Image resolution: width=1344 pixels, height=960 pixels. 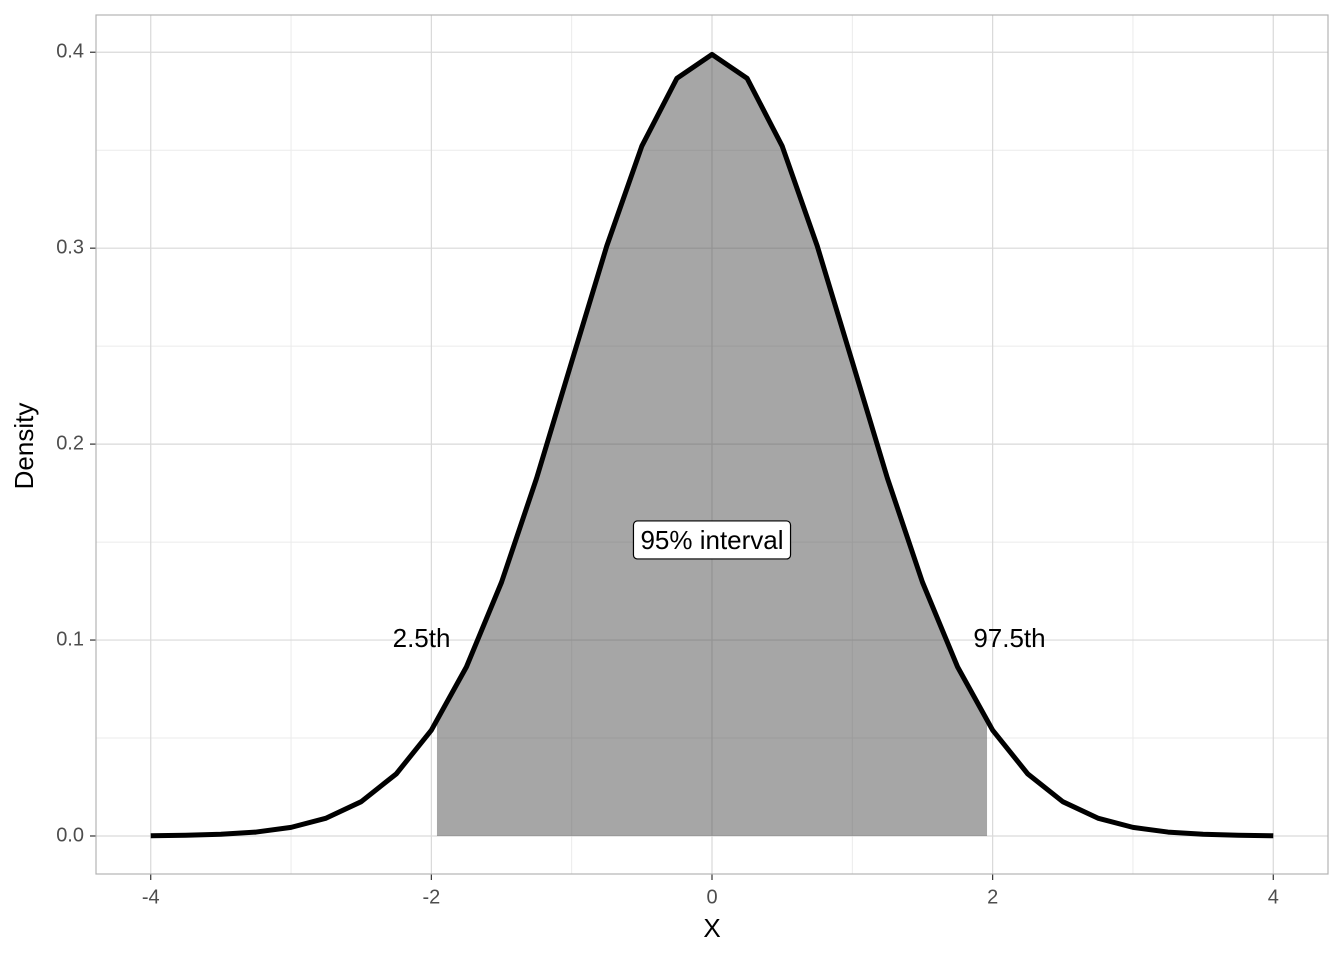 I want to click on x-tick-label: -4, so click(x=151, y=897).